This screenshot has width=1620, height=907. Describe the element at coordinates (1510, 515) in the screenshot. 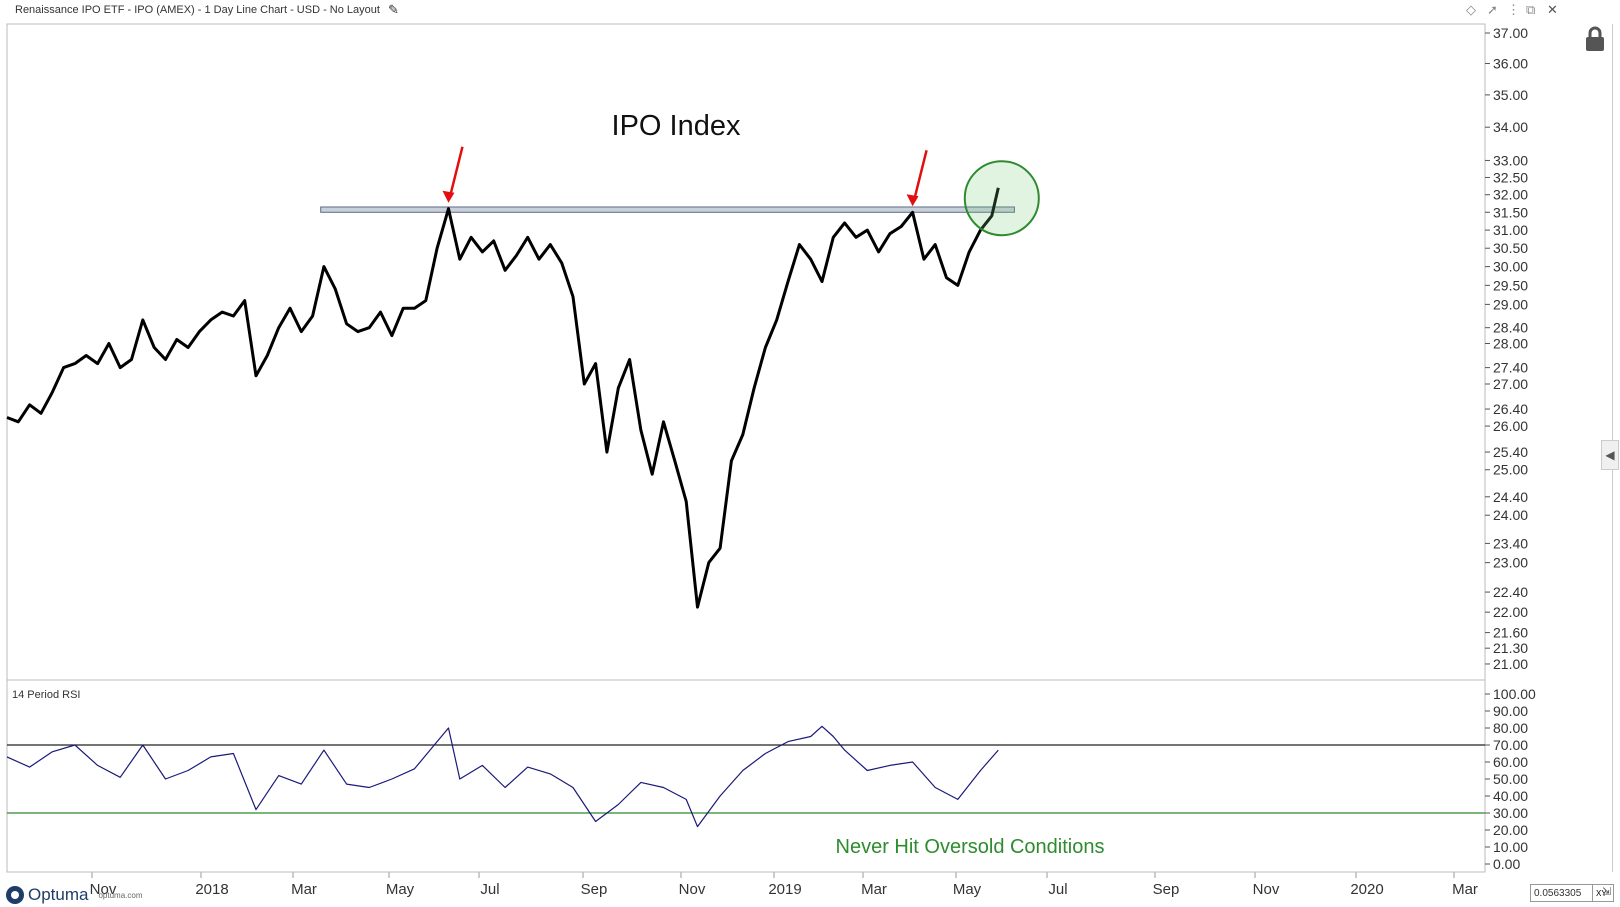

I see `price-y-tick-label: 24.00` at that location.